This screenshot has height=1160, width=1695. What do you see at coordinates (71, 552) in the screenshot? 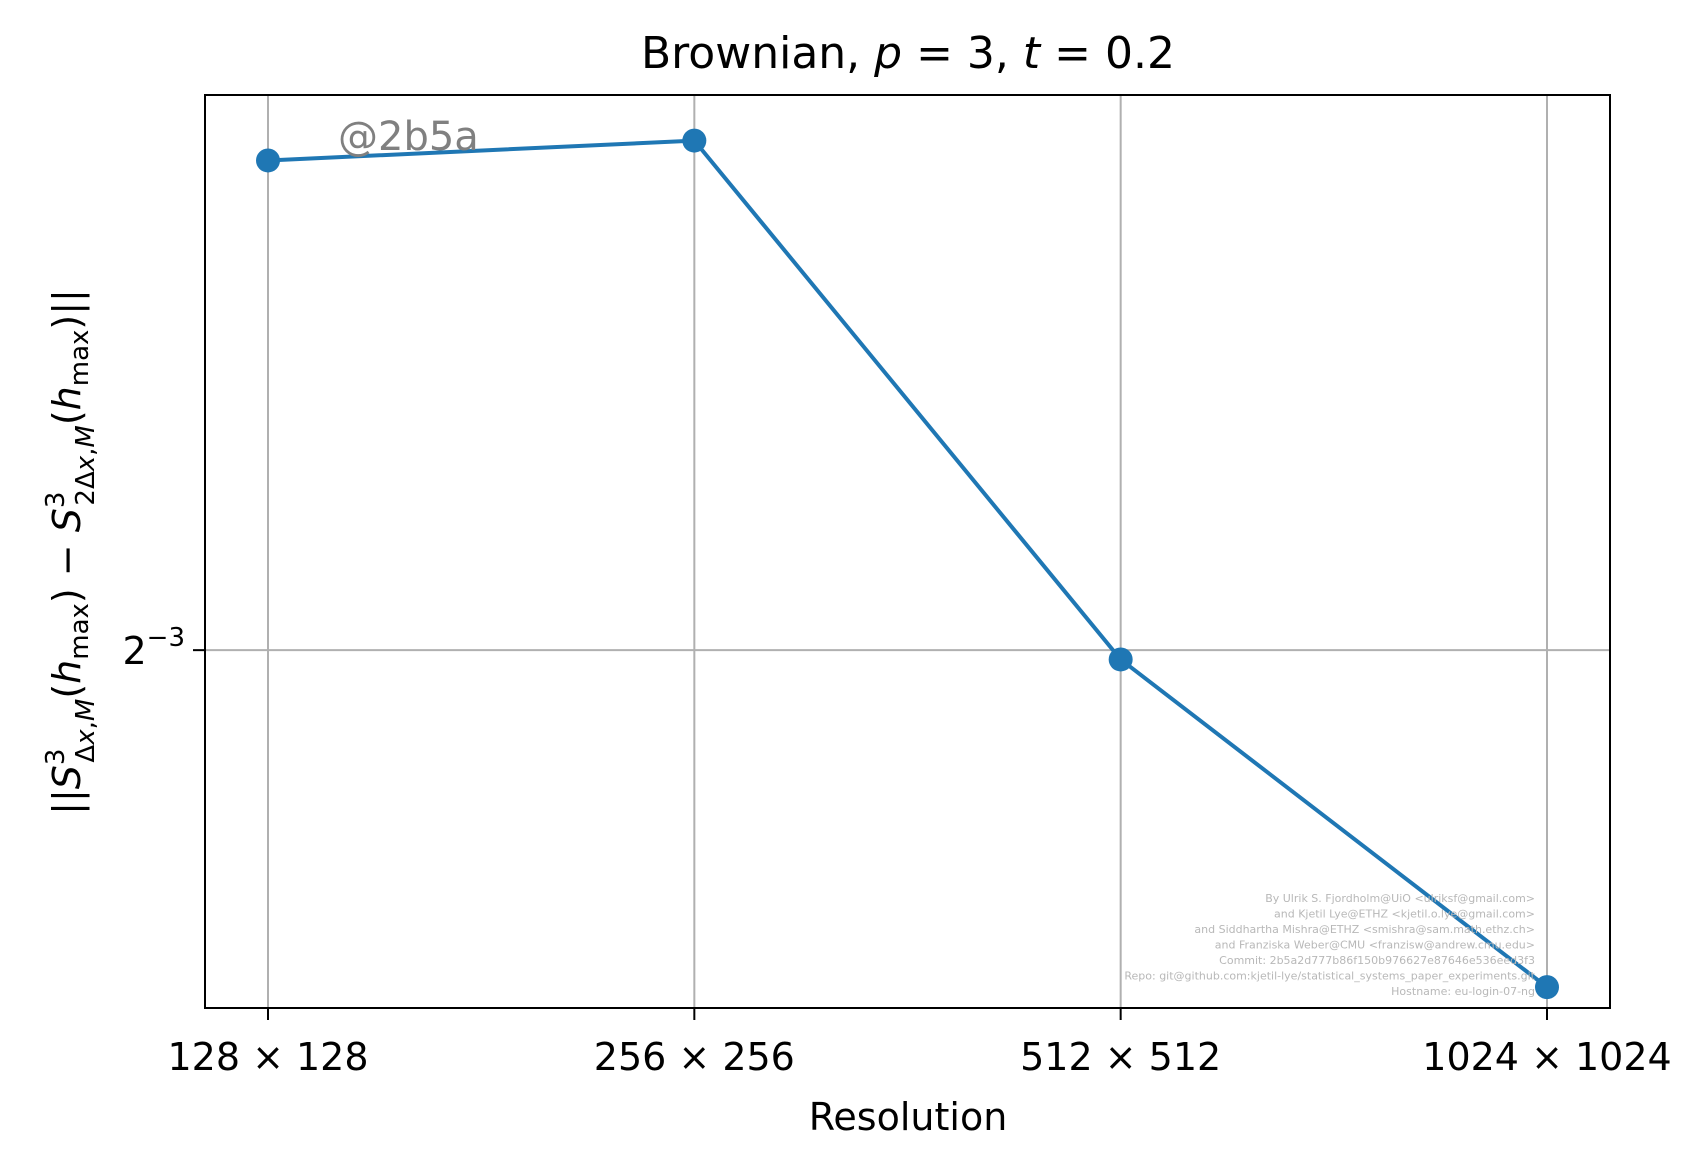
I see `y-axis-label: ||S3Δx,M(hmax) − S32Δx,M(hmax)||` at bounding box center [71, 552].